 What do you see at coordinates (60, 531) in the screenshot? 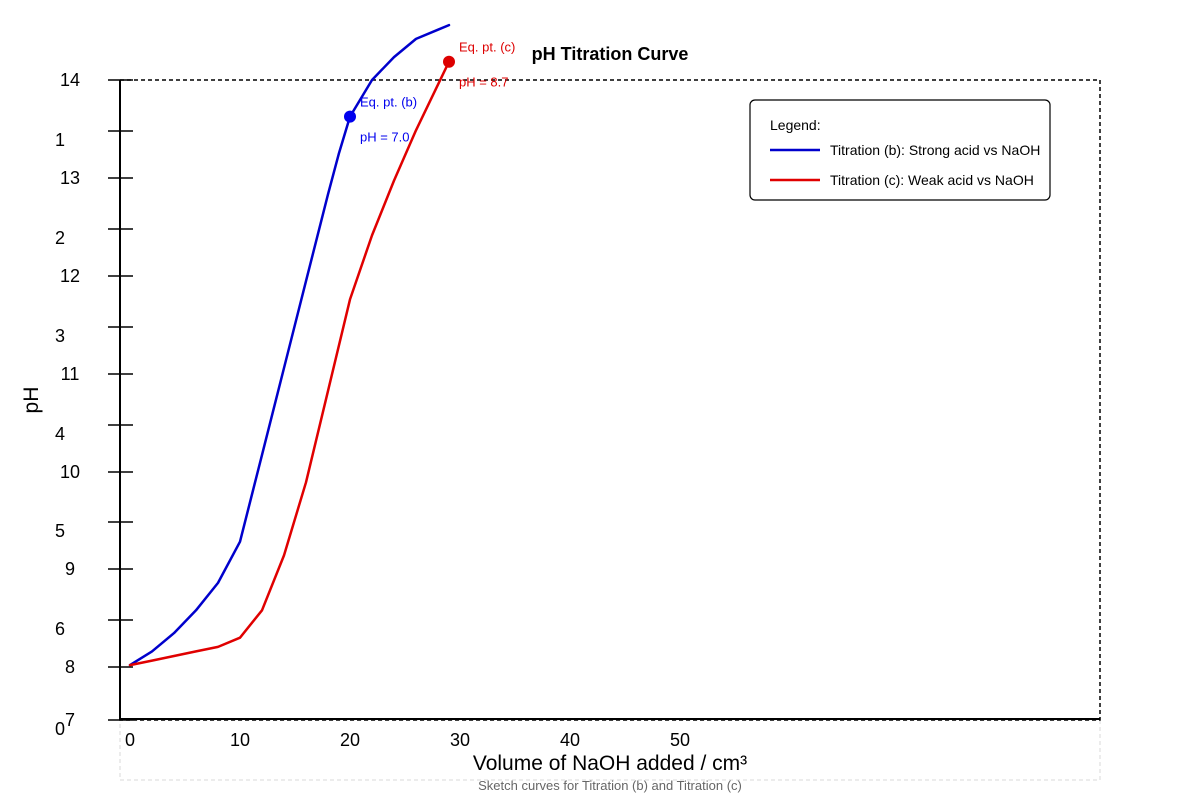
I see `y-tick-label-secondary: 5` at bounding box center [60, 531].